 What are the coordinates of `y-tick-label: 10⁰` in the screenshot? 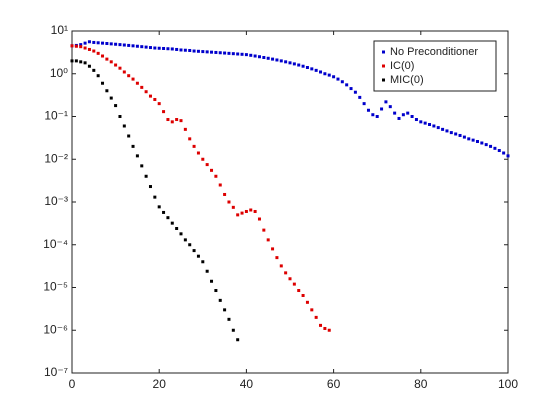 It's located at (59, 73).